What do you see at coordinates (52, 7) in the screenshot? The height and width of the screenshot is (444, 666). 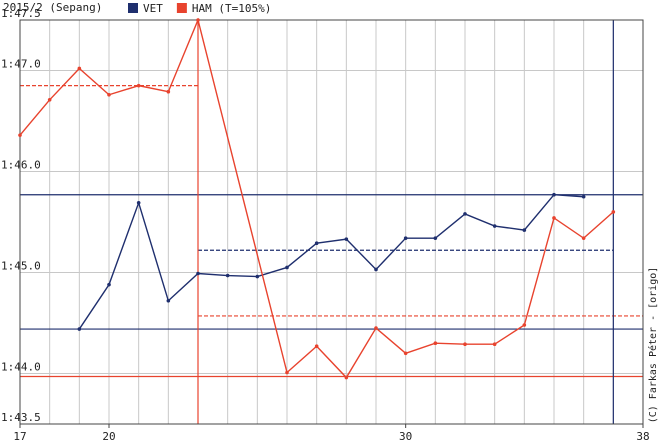 I see `chart-title: 2015/2 (Sepang)` at bounding box center [52, 7].